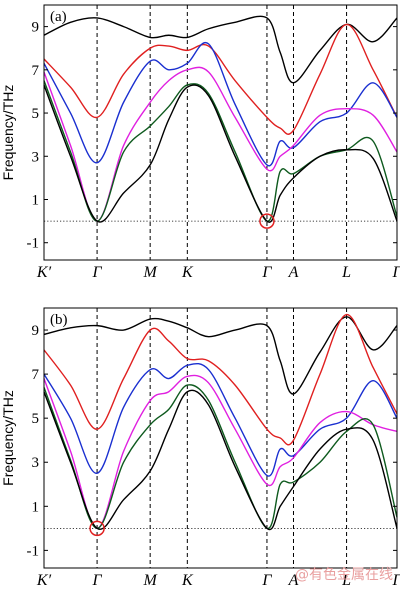 The width and height of the screenshot is (400, 589). Describe the element at coordinates (59, 320) in the screenshot. I see `panel-label: (b)` at that location.